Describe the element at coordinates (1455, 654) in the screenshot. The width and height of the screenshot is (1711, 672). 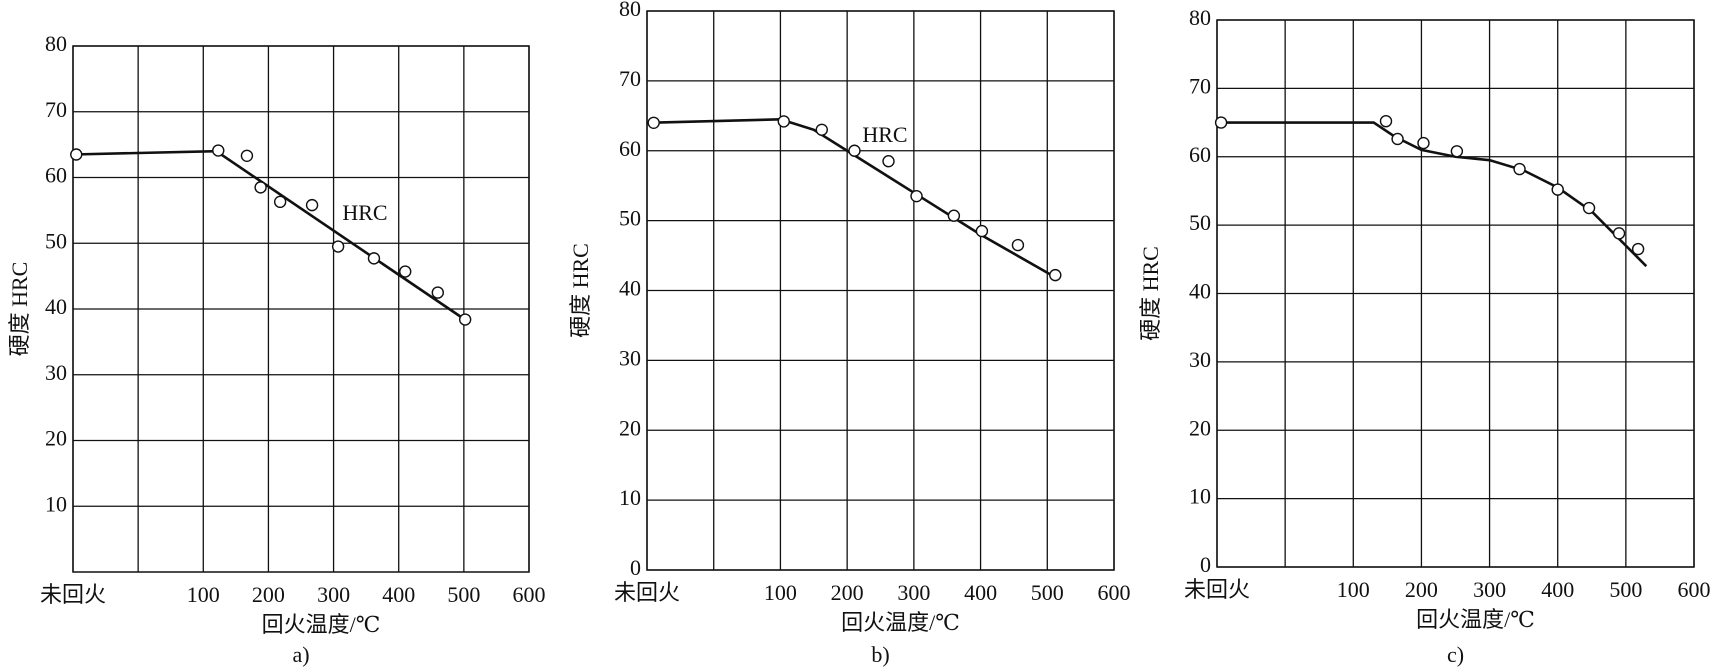
I see `caption: c)` at that location.